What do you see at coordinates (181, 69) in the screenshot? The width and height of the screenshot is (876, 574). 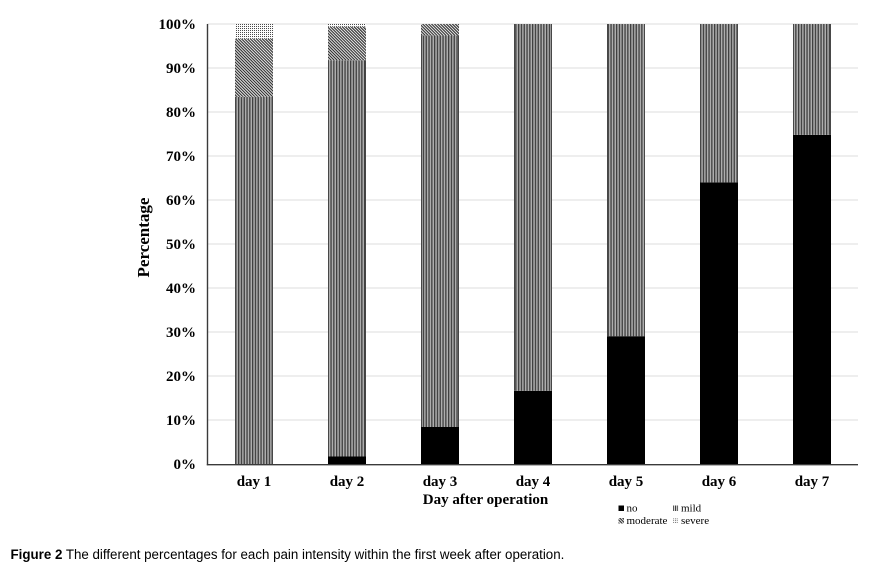 I see `svg-text: 90%` at bounding box center [181, 69].